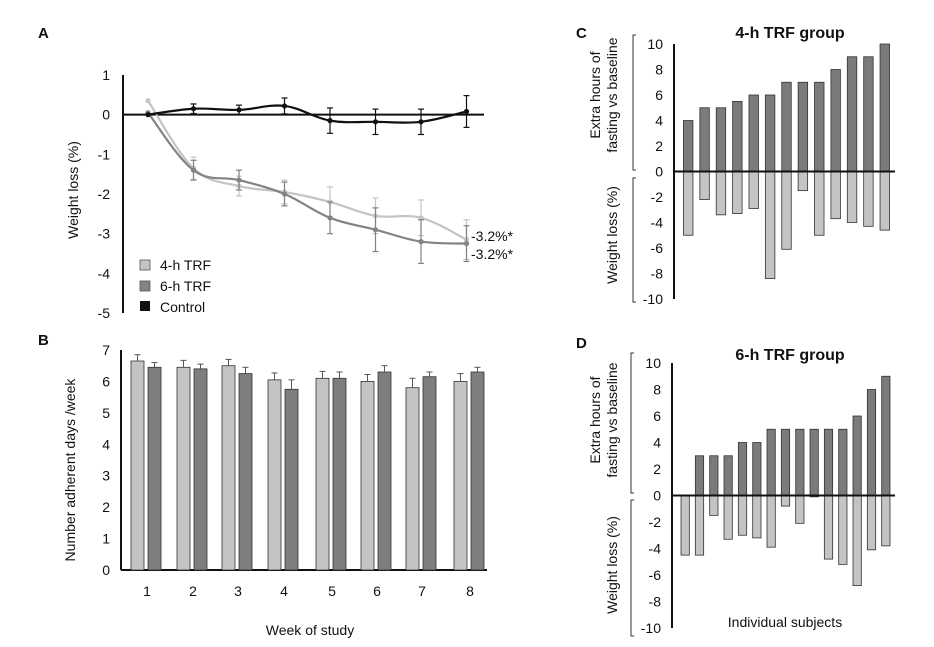 Image resolution: width=934 pixels, height=647 pixels. What do you see at coordinates (106, 539) in the screenshot?
I see `panel-b-ytick-label: 1` at bounding box center [106, 539].